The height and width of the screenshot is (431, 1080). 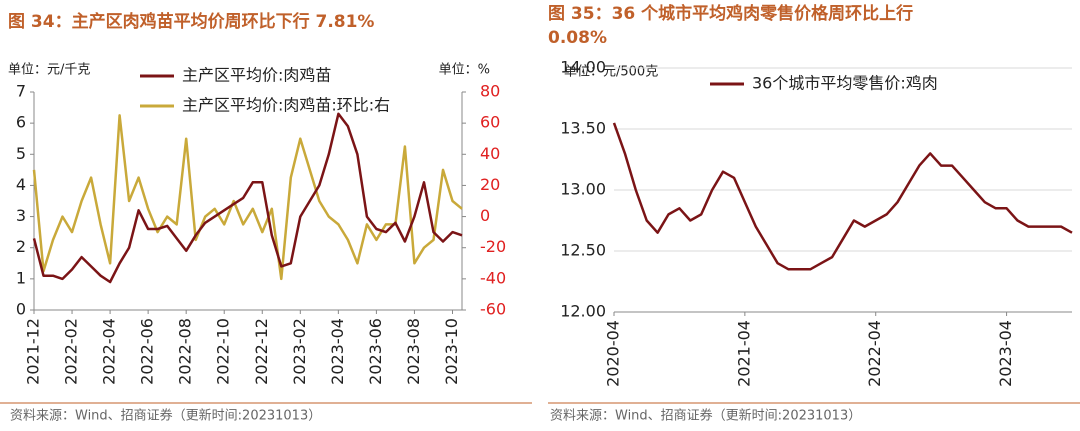 I want to click on y-tick-label: 6, so click(x=21, y=122).